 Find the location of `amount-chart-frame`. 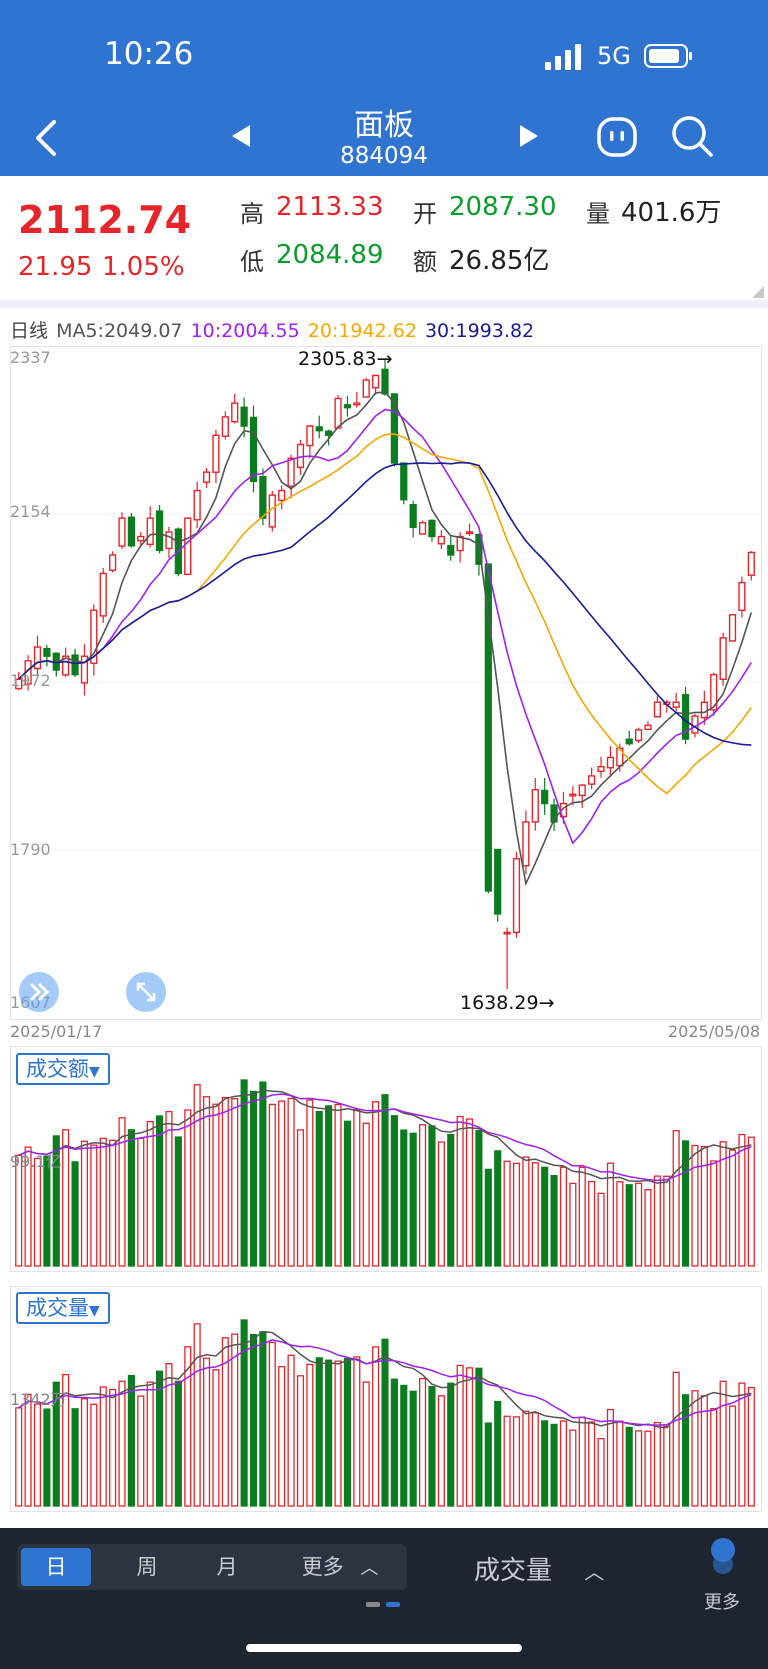

amount-chart-frame is located at coordinates (386, 1159).